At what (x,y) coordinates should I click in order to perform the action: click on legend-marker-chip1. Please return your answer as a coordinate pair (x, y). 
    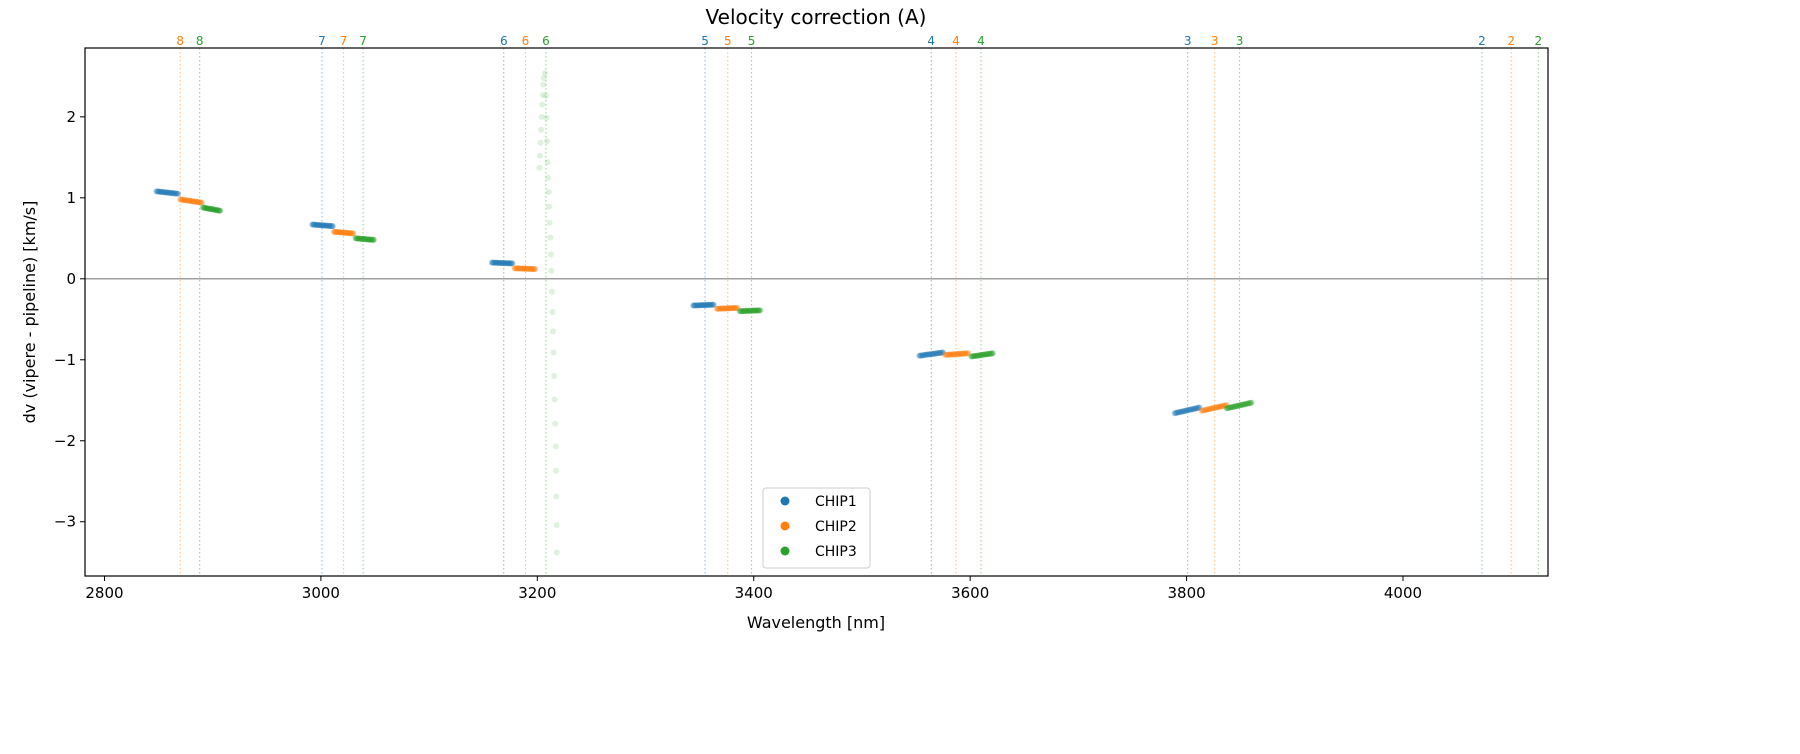
    Looking at the image, I should click on (785, 501).